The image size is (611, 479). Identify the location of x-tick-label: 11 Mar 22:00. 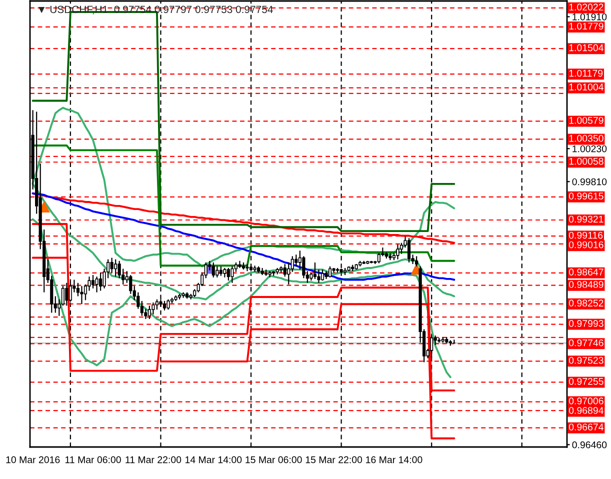
(154, 460).